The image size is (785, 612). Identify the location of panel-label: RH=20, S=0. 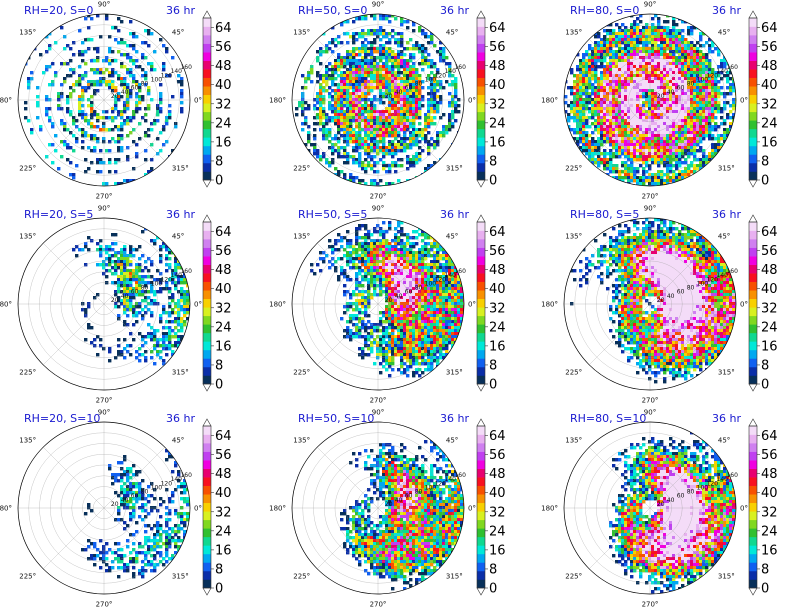
(59, 10).